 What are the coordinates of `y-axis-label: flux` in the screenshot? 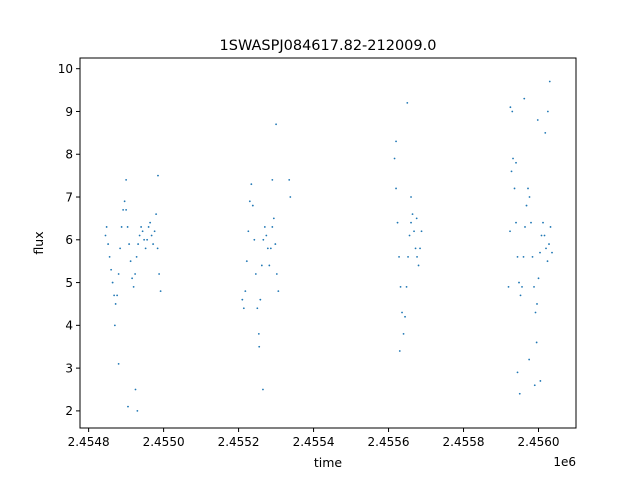 It's located at (38, 242).